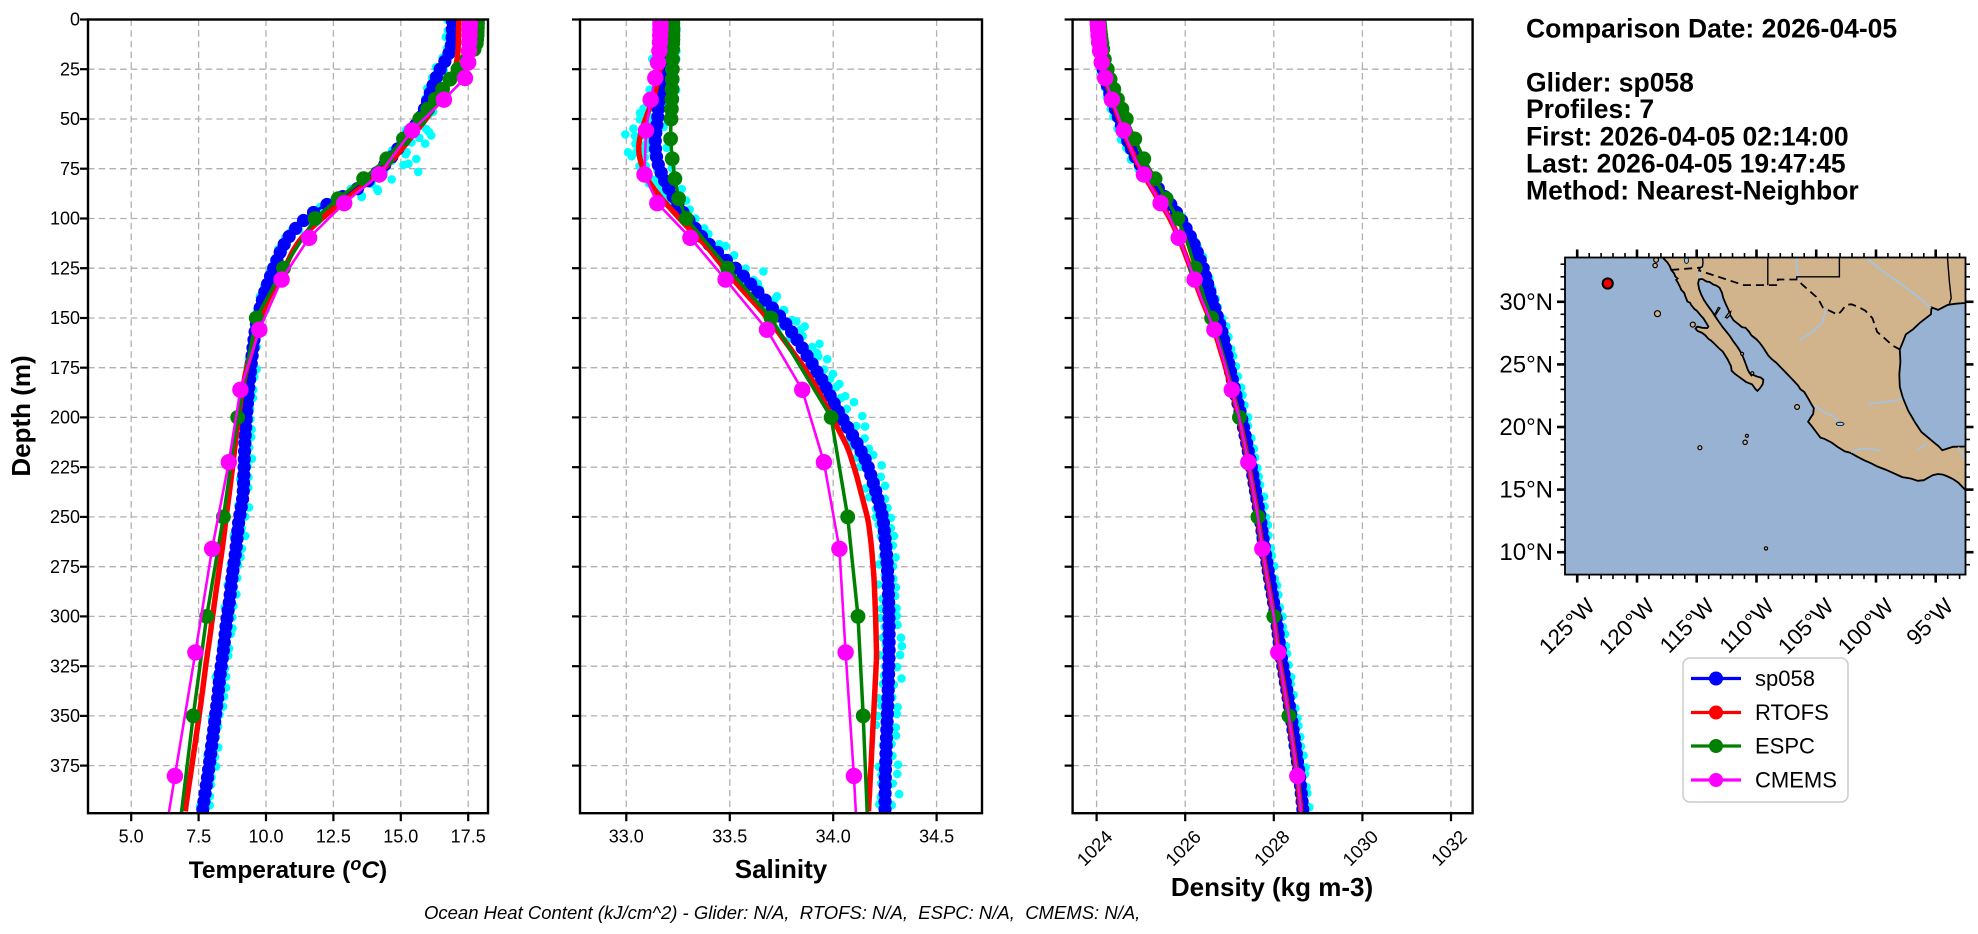 This screenshot has width=1978, height=934. Describe the element at coordinates (21, 415) in the screenshot. I see `svg-text: Depth (m)` at that location.